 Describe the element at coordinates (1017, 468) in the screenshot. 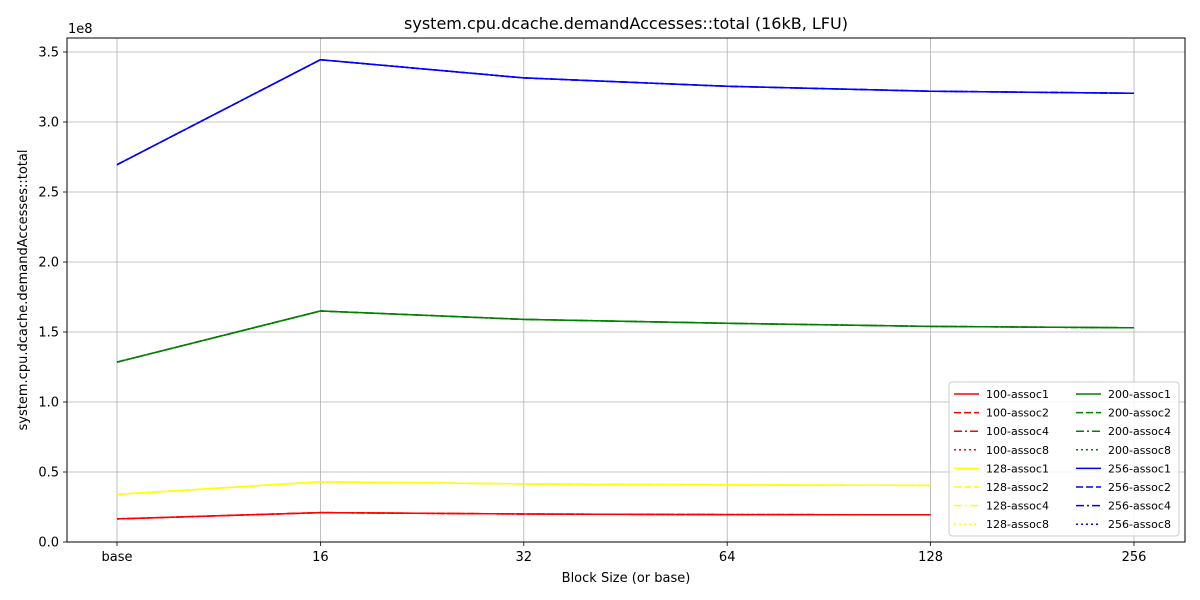

I see `legend-label: 128-assoc1` at that location.